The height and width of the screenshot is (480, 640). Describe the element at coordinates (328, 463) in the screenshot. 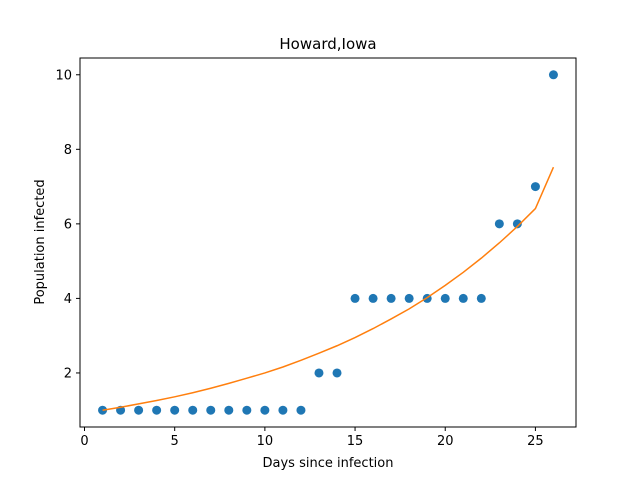

I see `x-axis-label: Days since infection` at that location.